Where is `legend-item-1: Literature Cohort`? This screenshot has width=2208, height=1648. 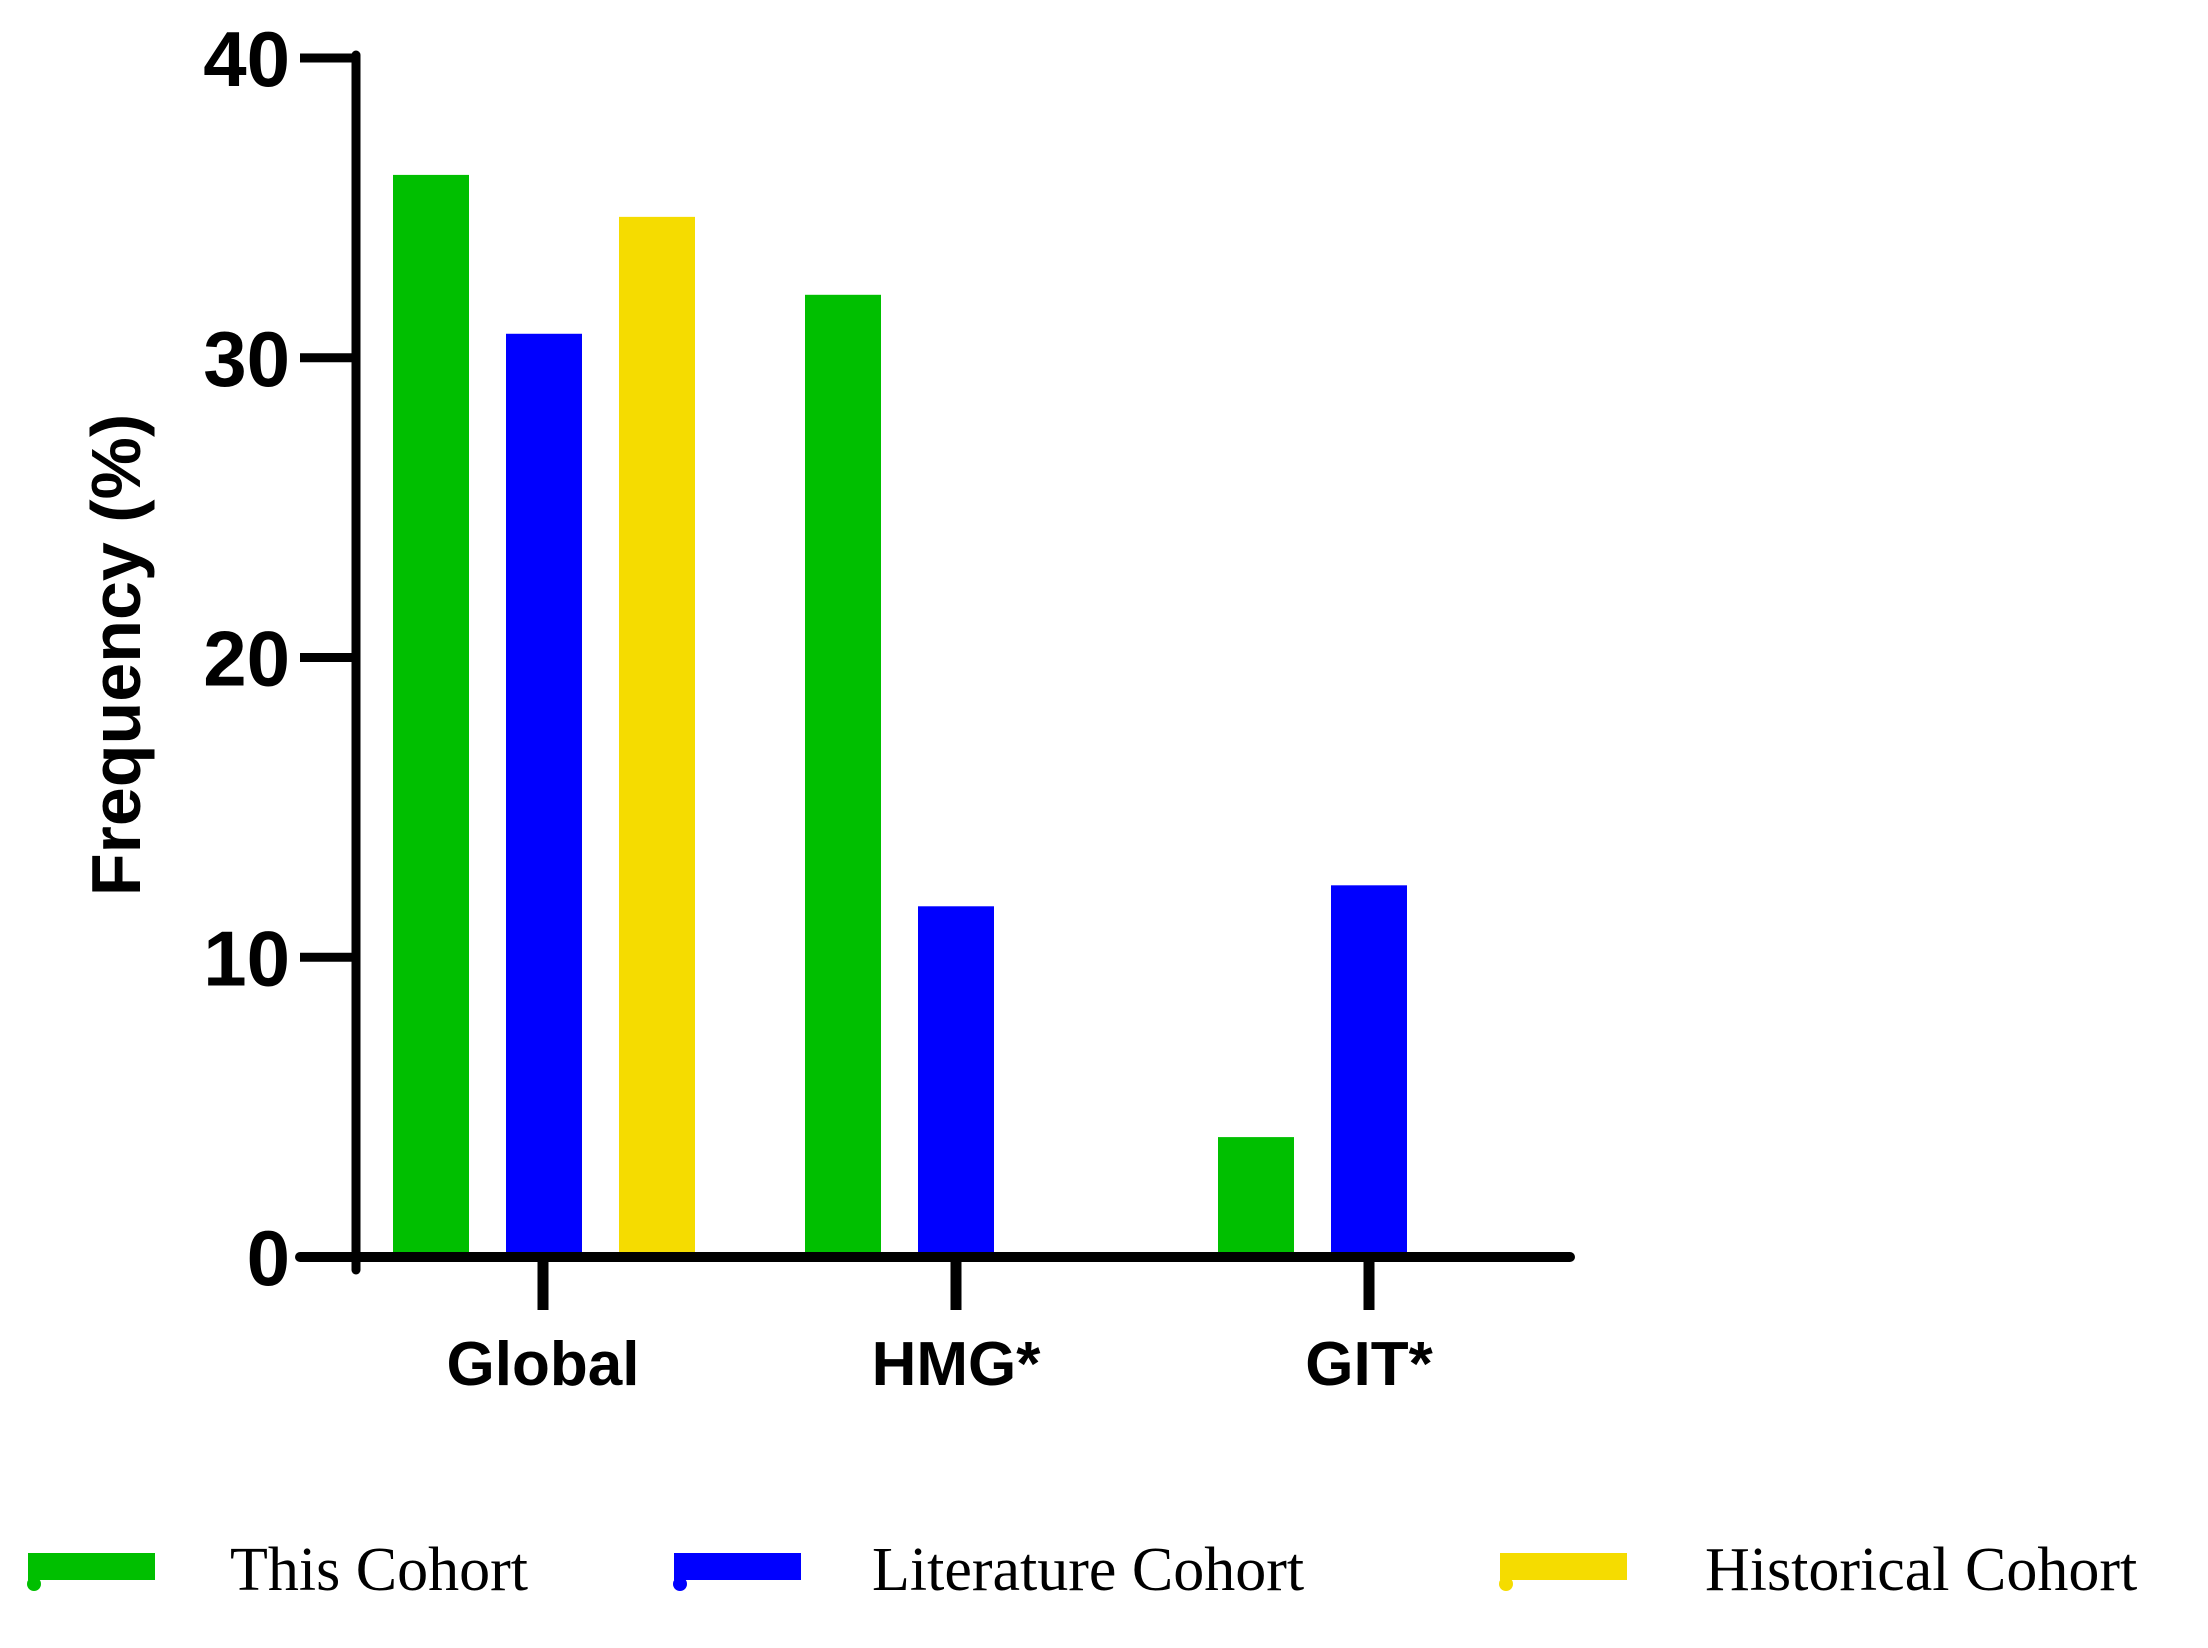 legend-item-1: Literature Cohort is located at coordinates (988, 1570).